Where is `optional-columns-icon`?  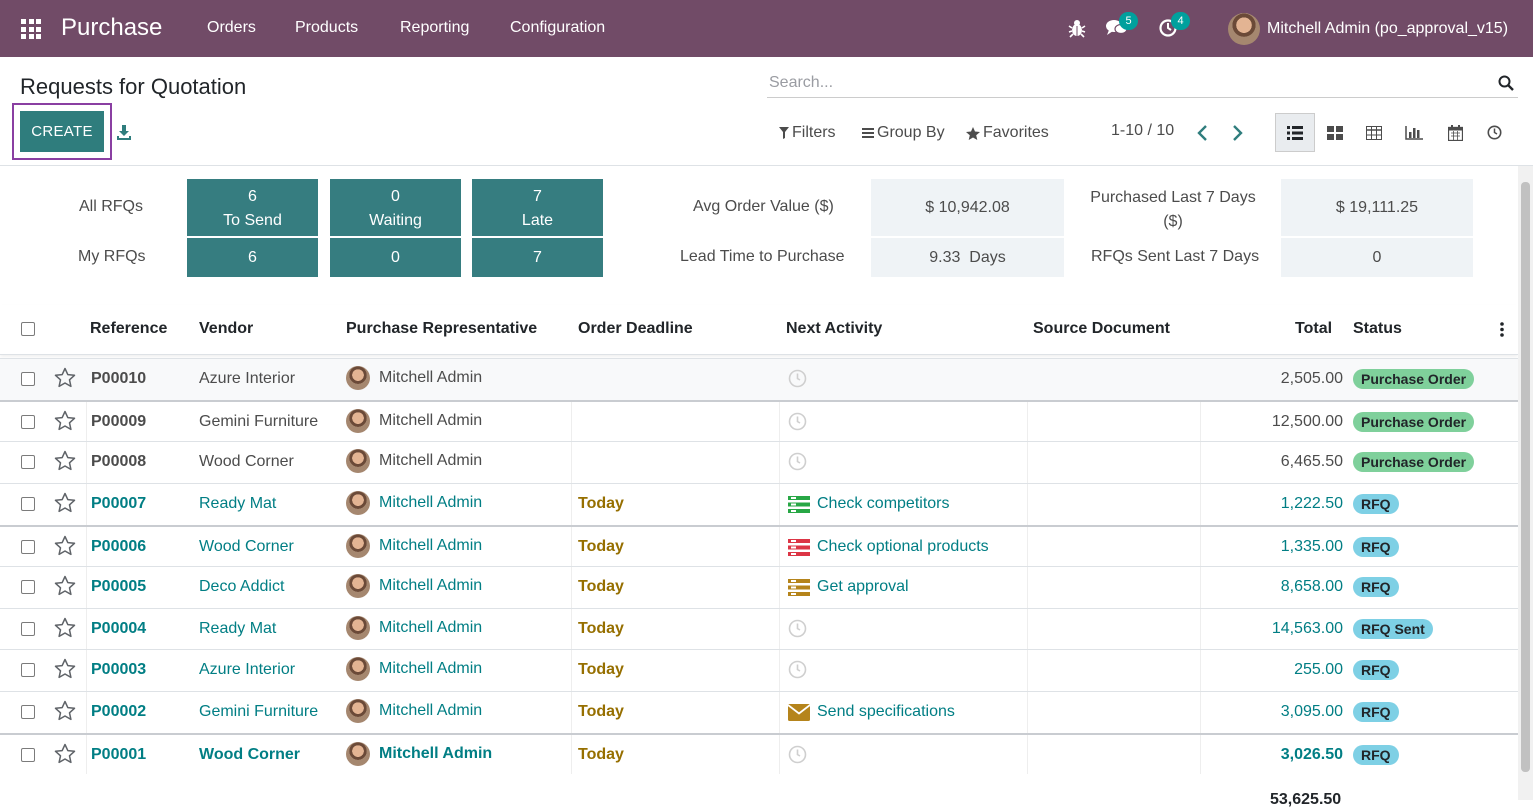 optional-columns-icon is located at coordinates (1502, 329).